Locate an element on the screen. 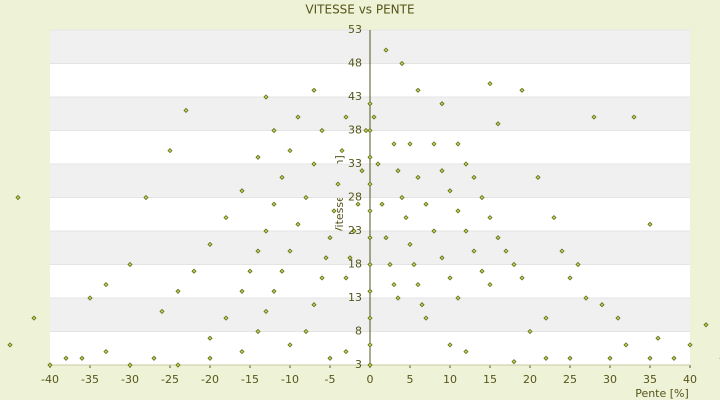 The image size is (720, 400). y-tick-label: 53 is located at coordinates (355, 29).